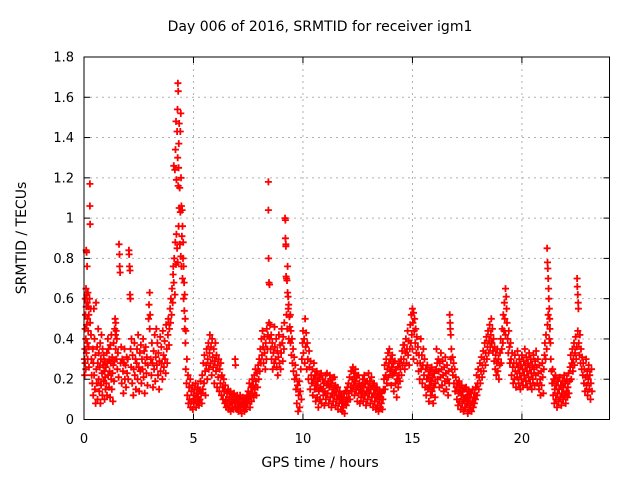  Describe the element at coordinates (193, 439) in the screenshot. I see `x-tick-label: 5` at that location.